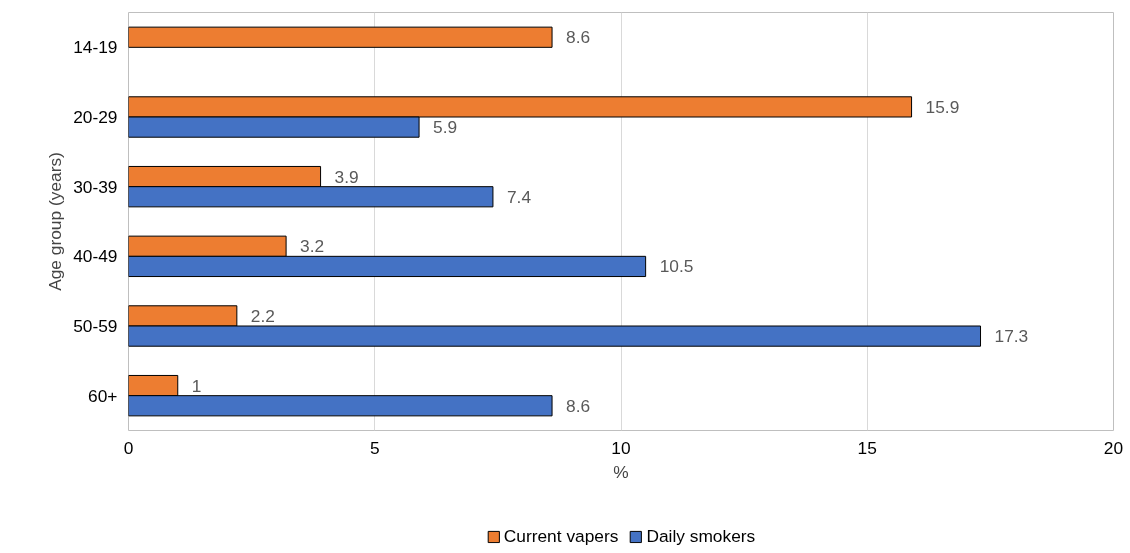 The image size is (1130, 553). I want to click on y-tick-label: 20-29, so click(95, 117).